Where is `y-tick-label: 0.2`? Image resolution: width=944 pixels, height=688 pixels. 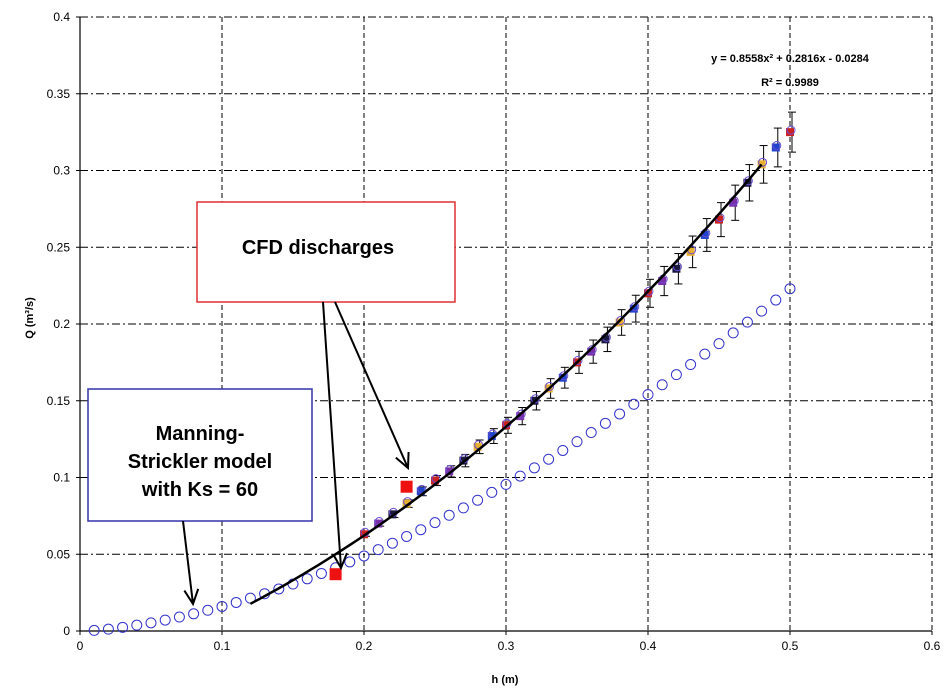 y-tick-label: 0.2 is located at coordinates (61, 324).